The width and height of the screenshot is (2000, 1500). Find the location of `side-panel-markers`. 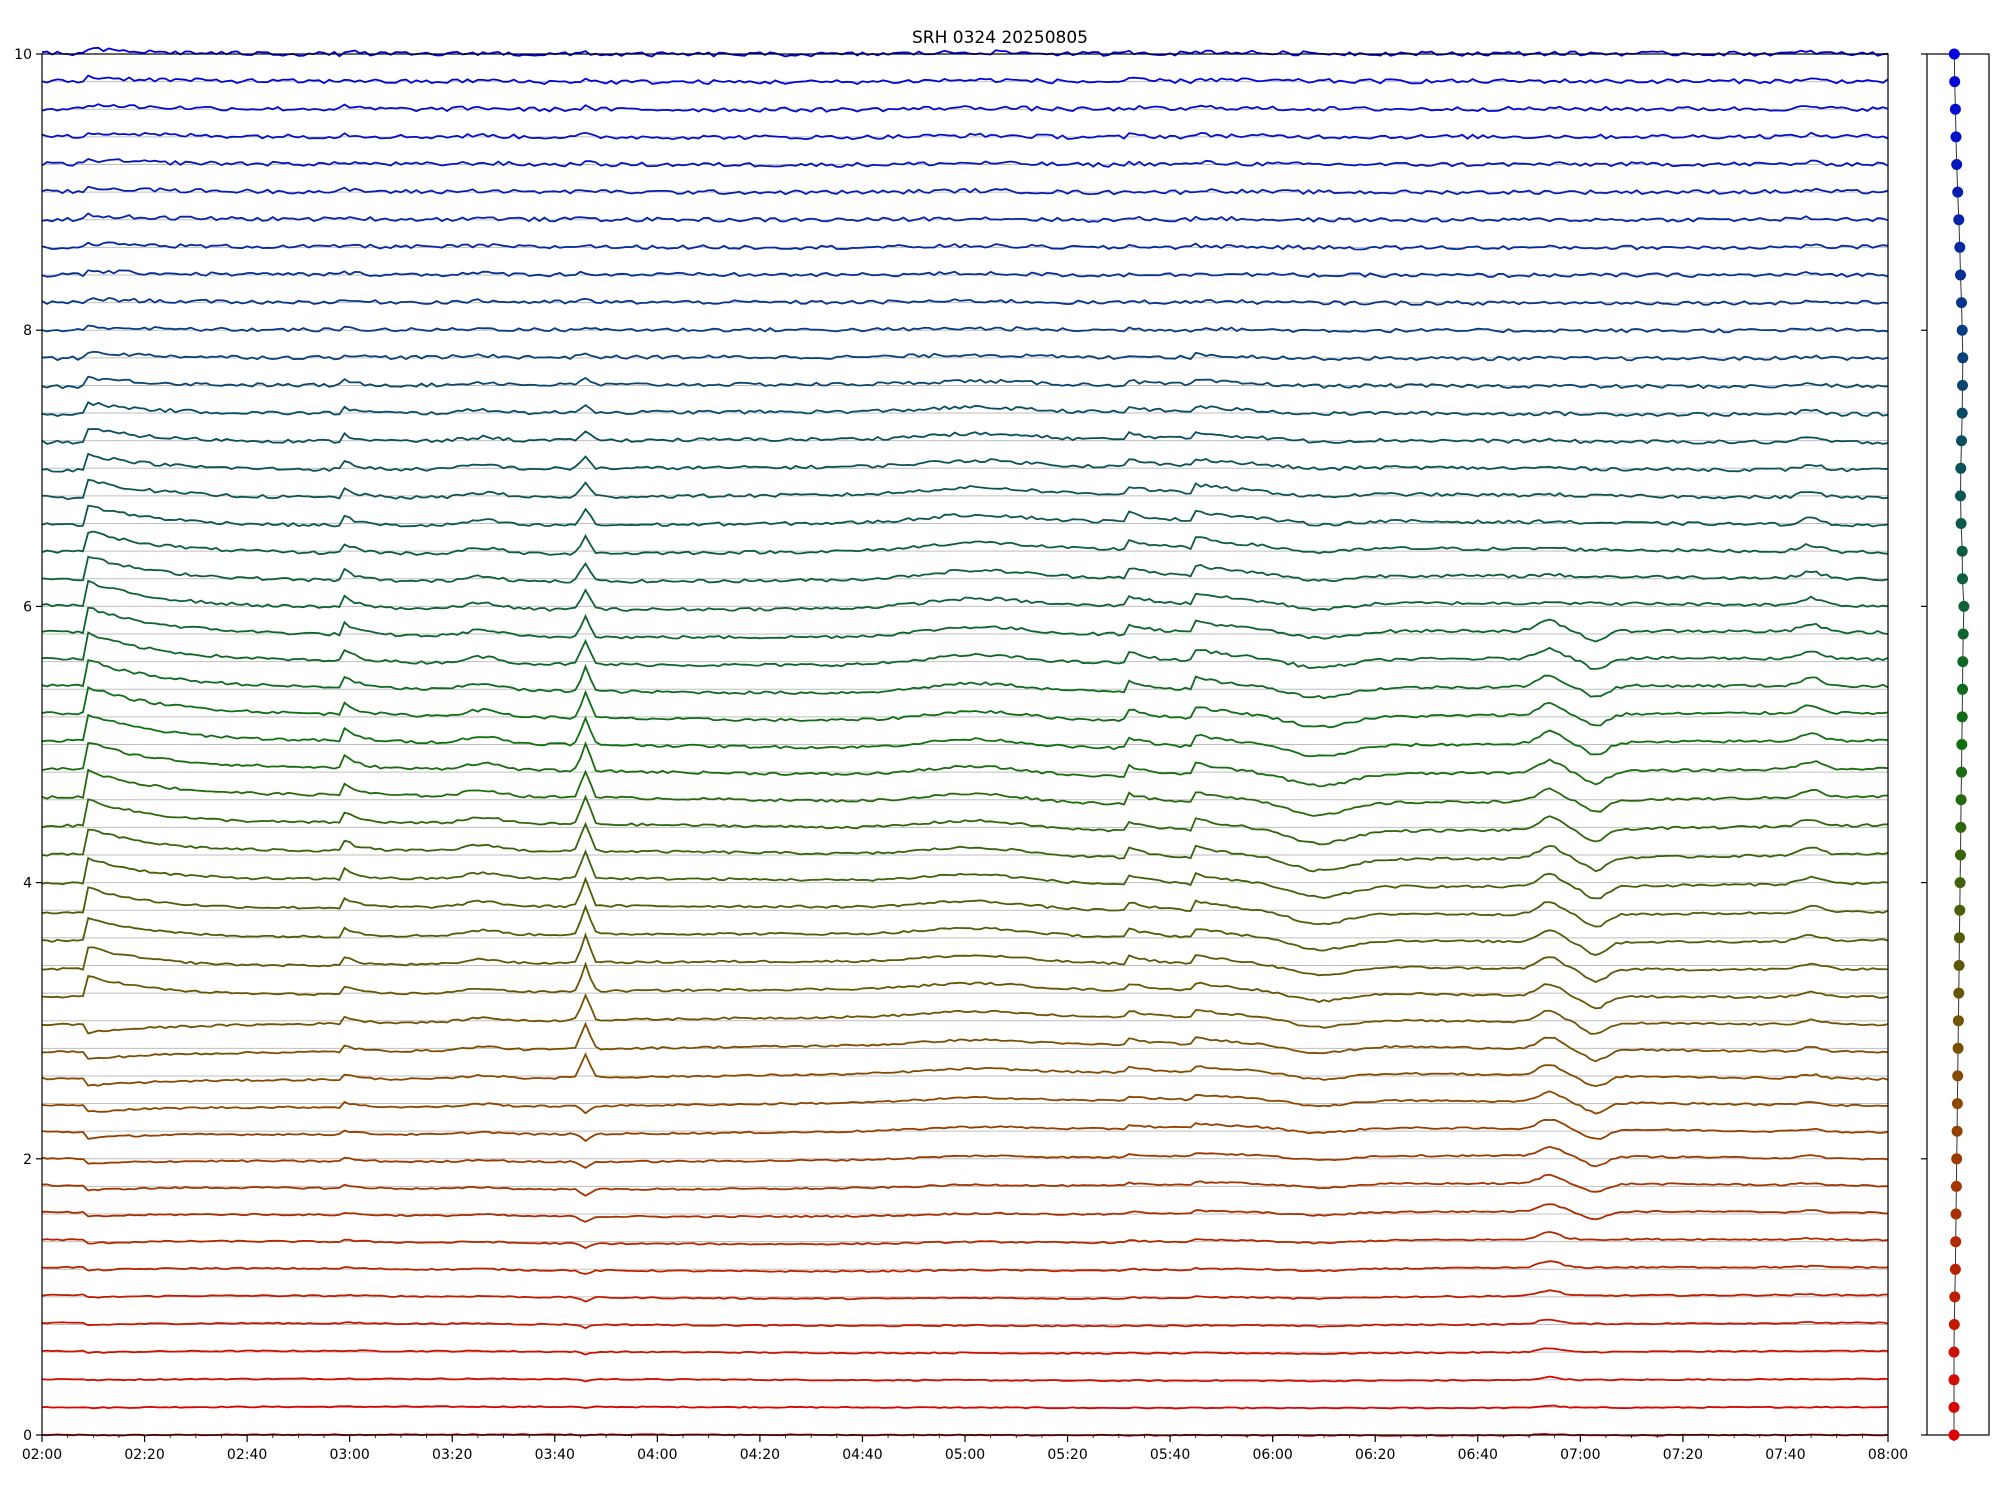

side-panel-markers is located at coordinates (1959, 744).